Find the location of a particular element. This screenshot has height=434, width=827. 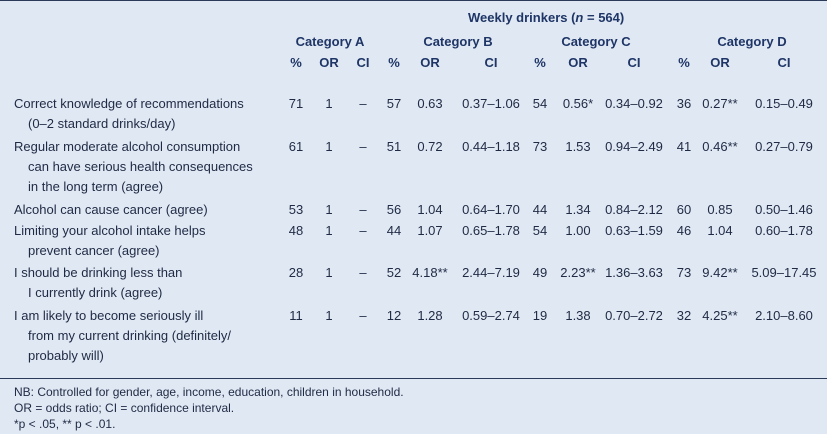

table-cell: 2.23** is located at coordinates (578, 272).